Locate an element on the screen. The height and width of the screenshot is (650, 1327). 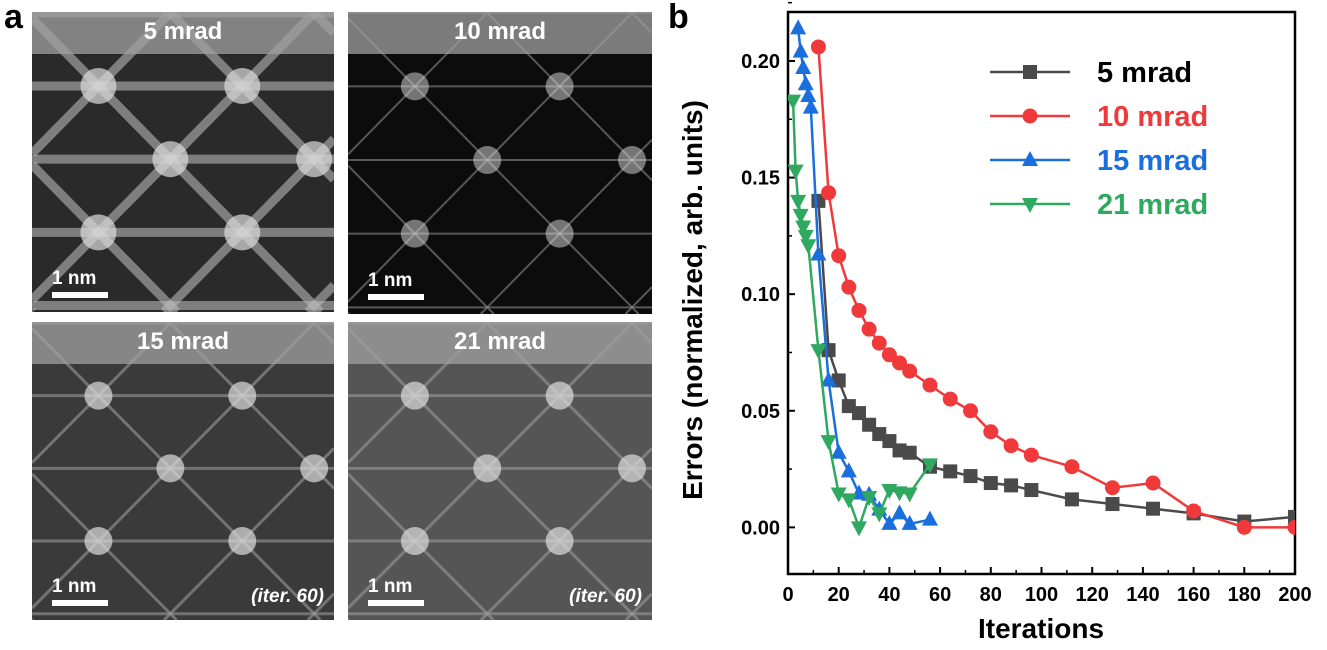
micrograph-5-mrad: 5 mrad 1 nm is located at coordinates (183, 162).